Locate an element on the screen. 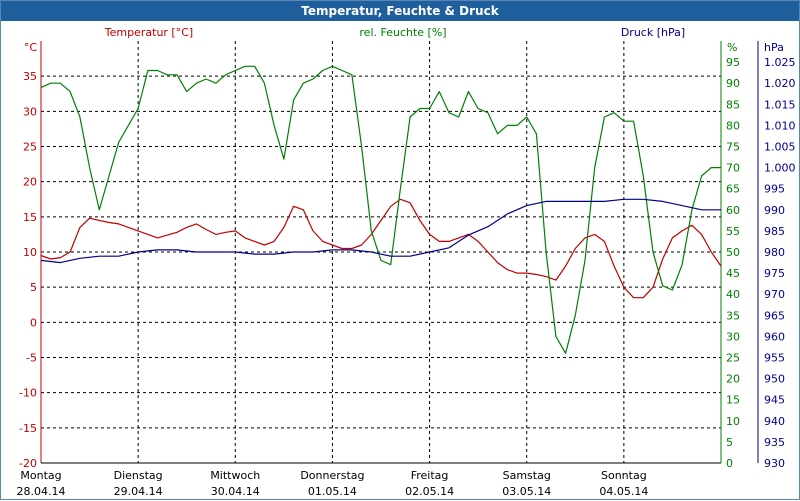 This screenshot has width=800, height=501. humidity-tick-label: 60 is located at coordinates (733, 210).